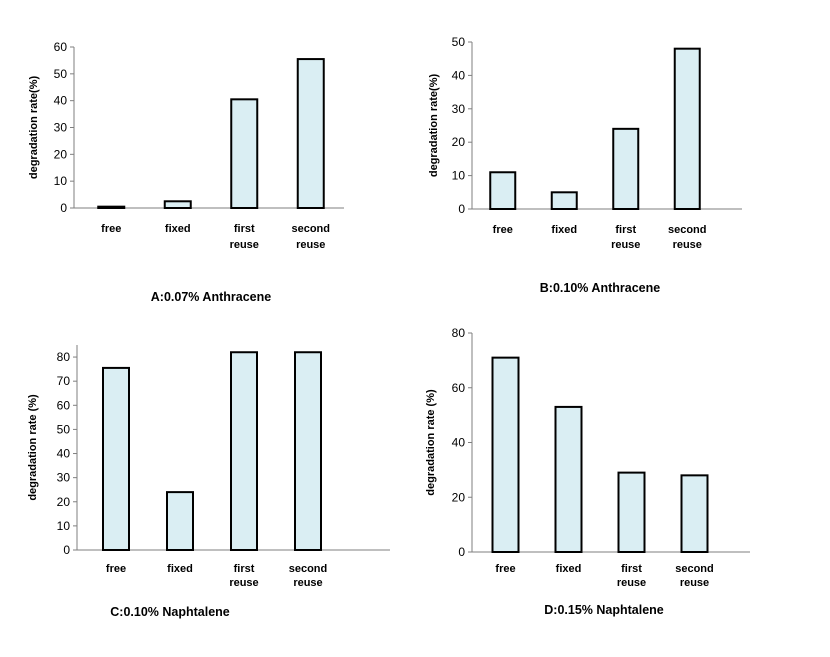 Image resolution: width=830 pixels, height=657 pixels. I want to click on chart-caption: A:0.07% Anthracene, so click(211, 297).